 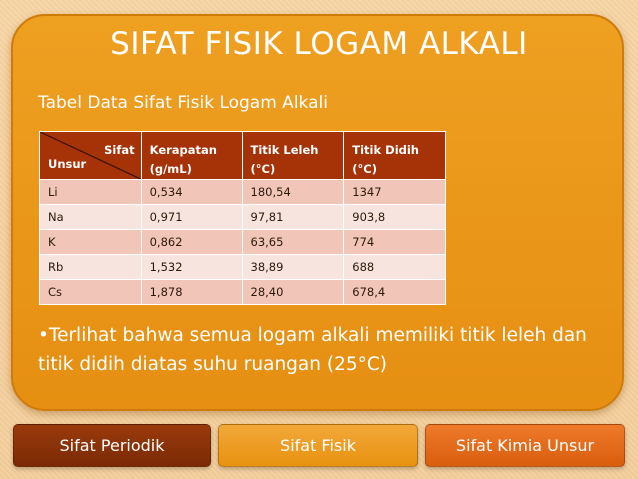 I want to click on nav-tab-sifat-periodik: Sifat Periodik, so click(x=112, y=445).